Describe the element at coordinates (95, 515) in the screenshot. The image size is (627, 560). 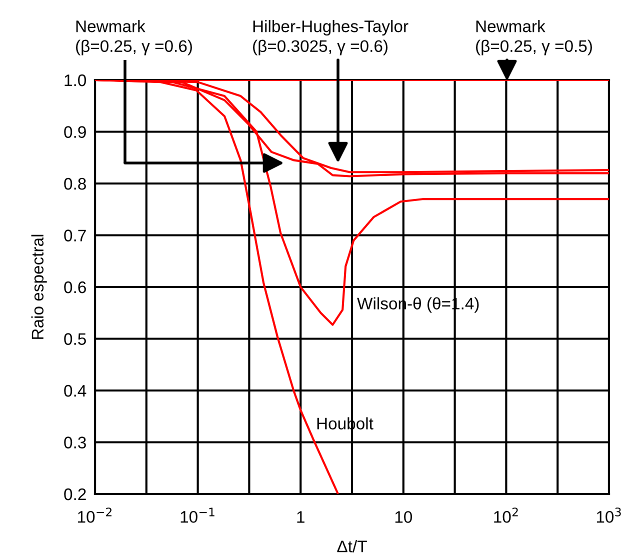
I see `x-tick-label: 10$^{−2}$` at that location.